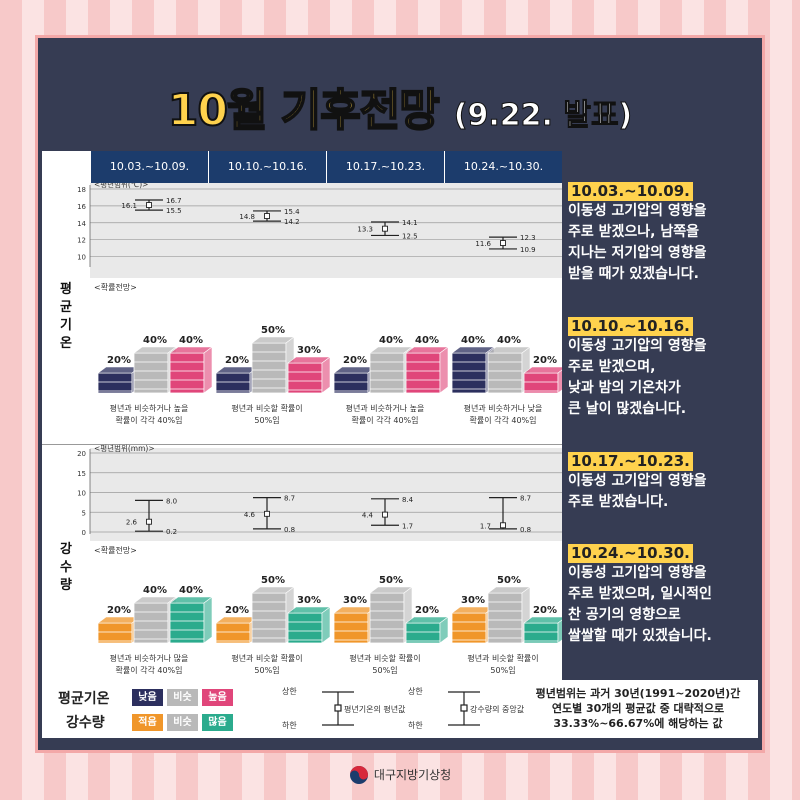 This screenshot has height=800, width=800. What do you see at coordinates (326, 230) in the screenshot?
I see `temp-range-band` at bounding box center [326, 230].